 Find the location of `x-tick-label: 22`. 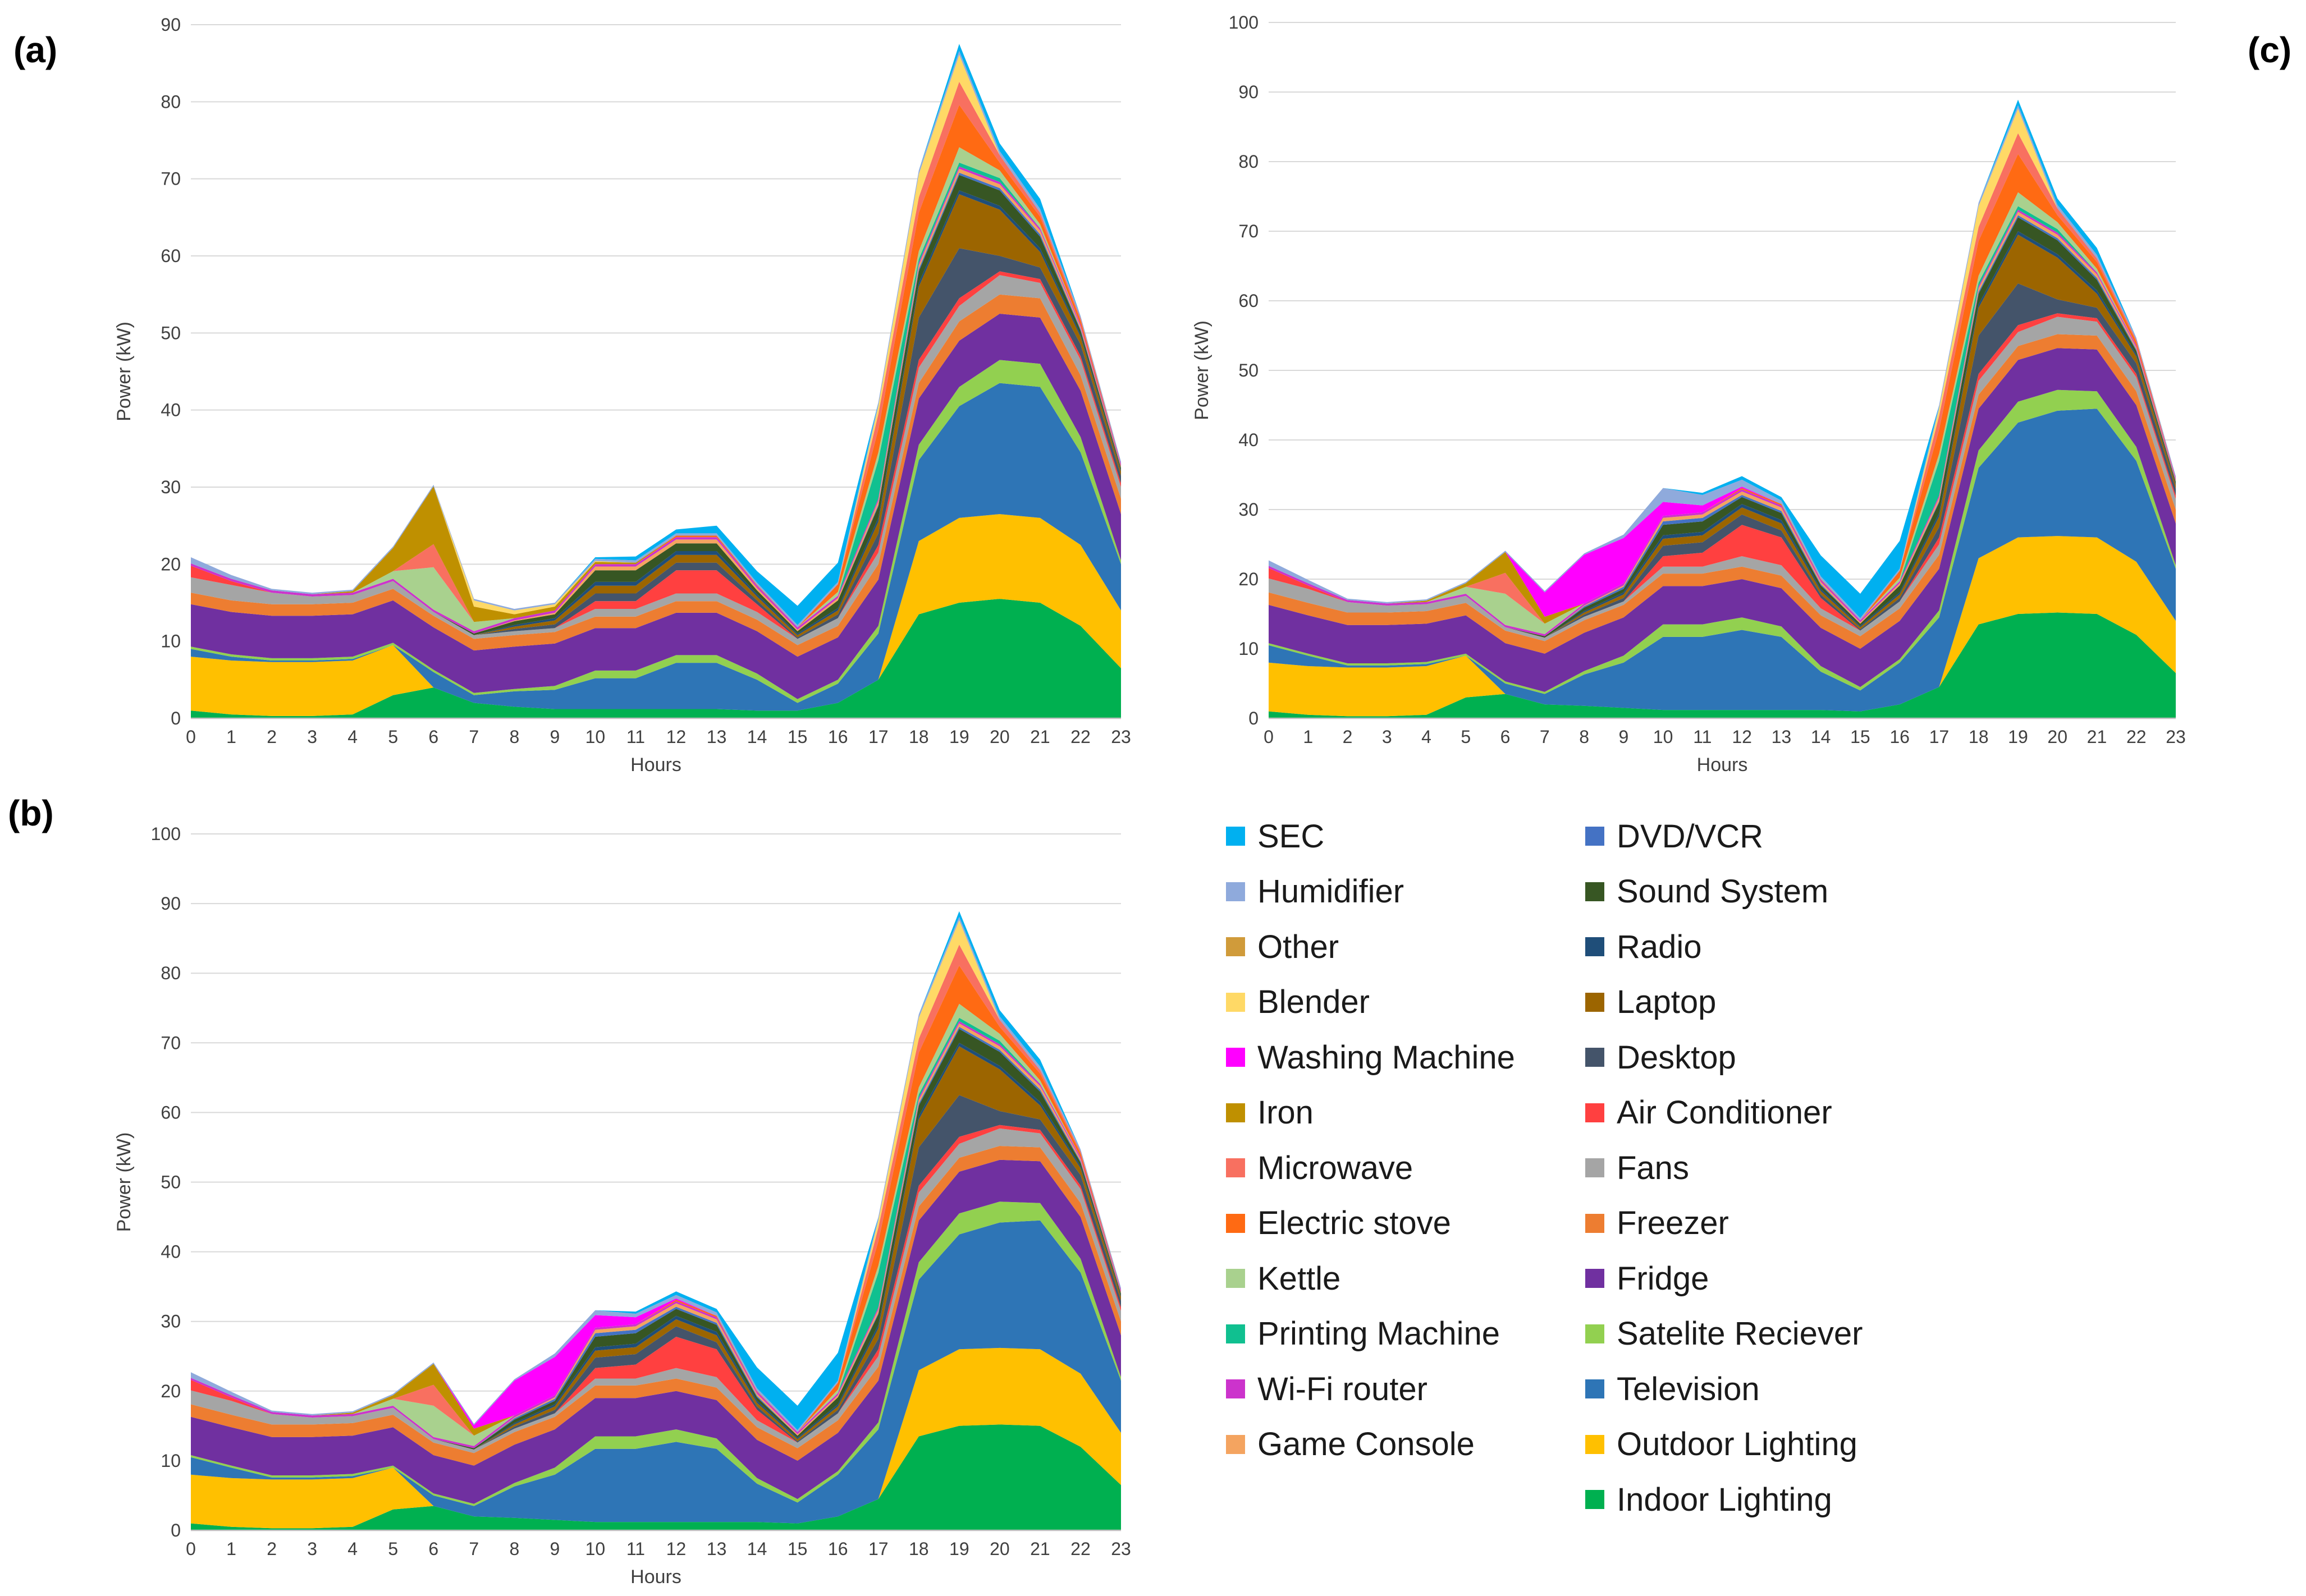

x-tick-label: 22 is located at coordinates (1080, 1549).